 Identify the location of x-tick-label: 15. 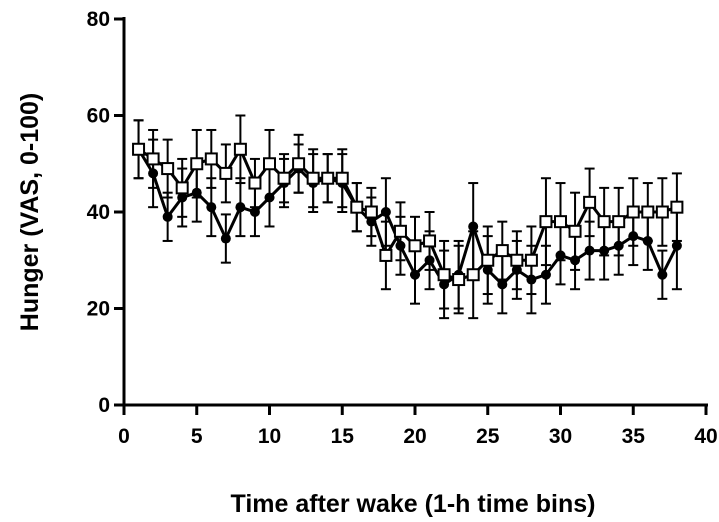
(343, 436).